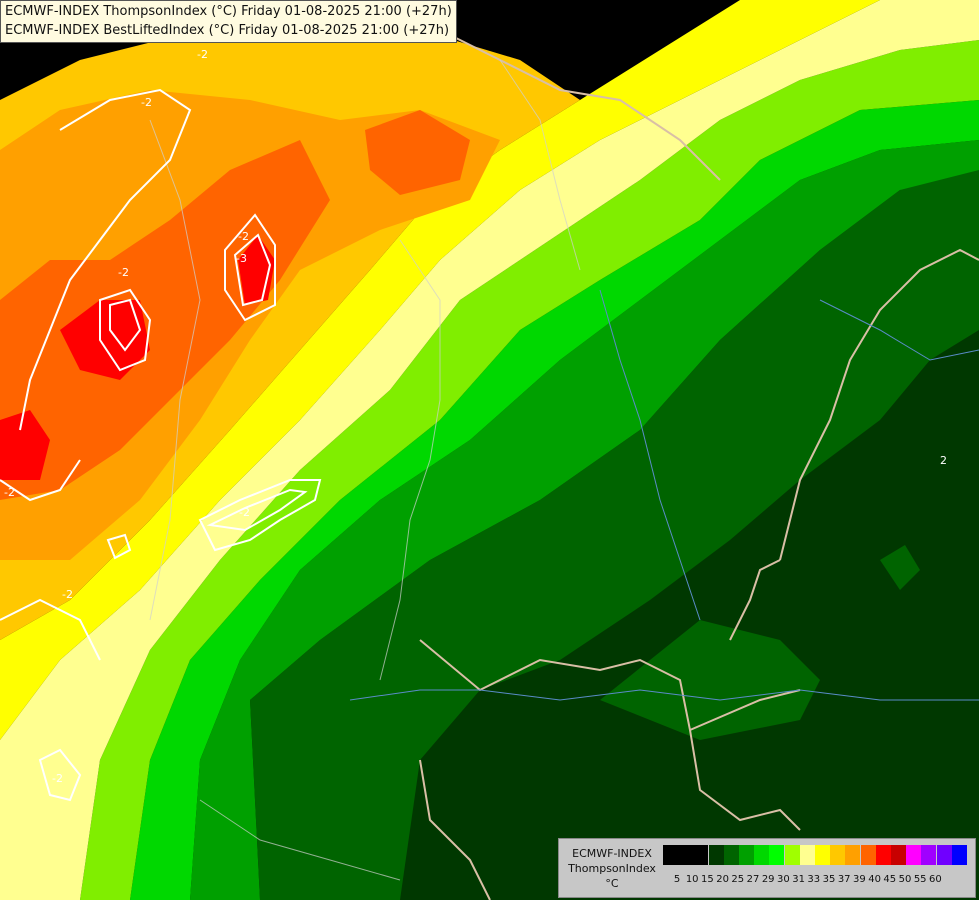  I want to click on legend-tick-label: 5, so click(677, 879).